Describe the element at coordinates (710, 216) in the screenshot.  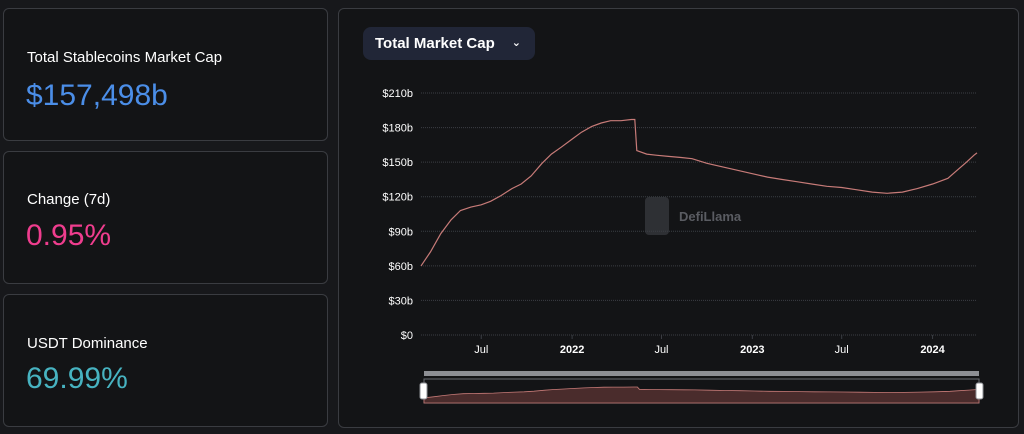
I see `watermark-text: DefiLlama` at that location.